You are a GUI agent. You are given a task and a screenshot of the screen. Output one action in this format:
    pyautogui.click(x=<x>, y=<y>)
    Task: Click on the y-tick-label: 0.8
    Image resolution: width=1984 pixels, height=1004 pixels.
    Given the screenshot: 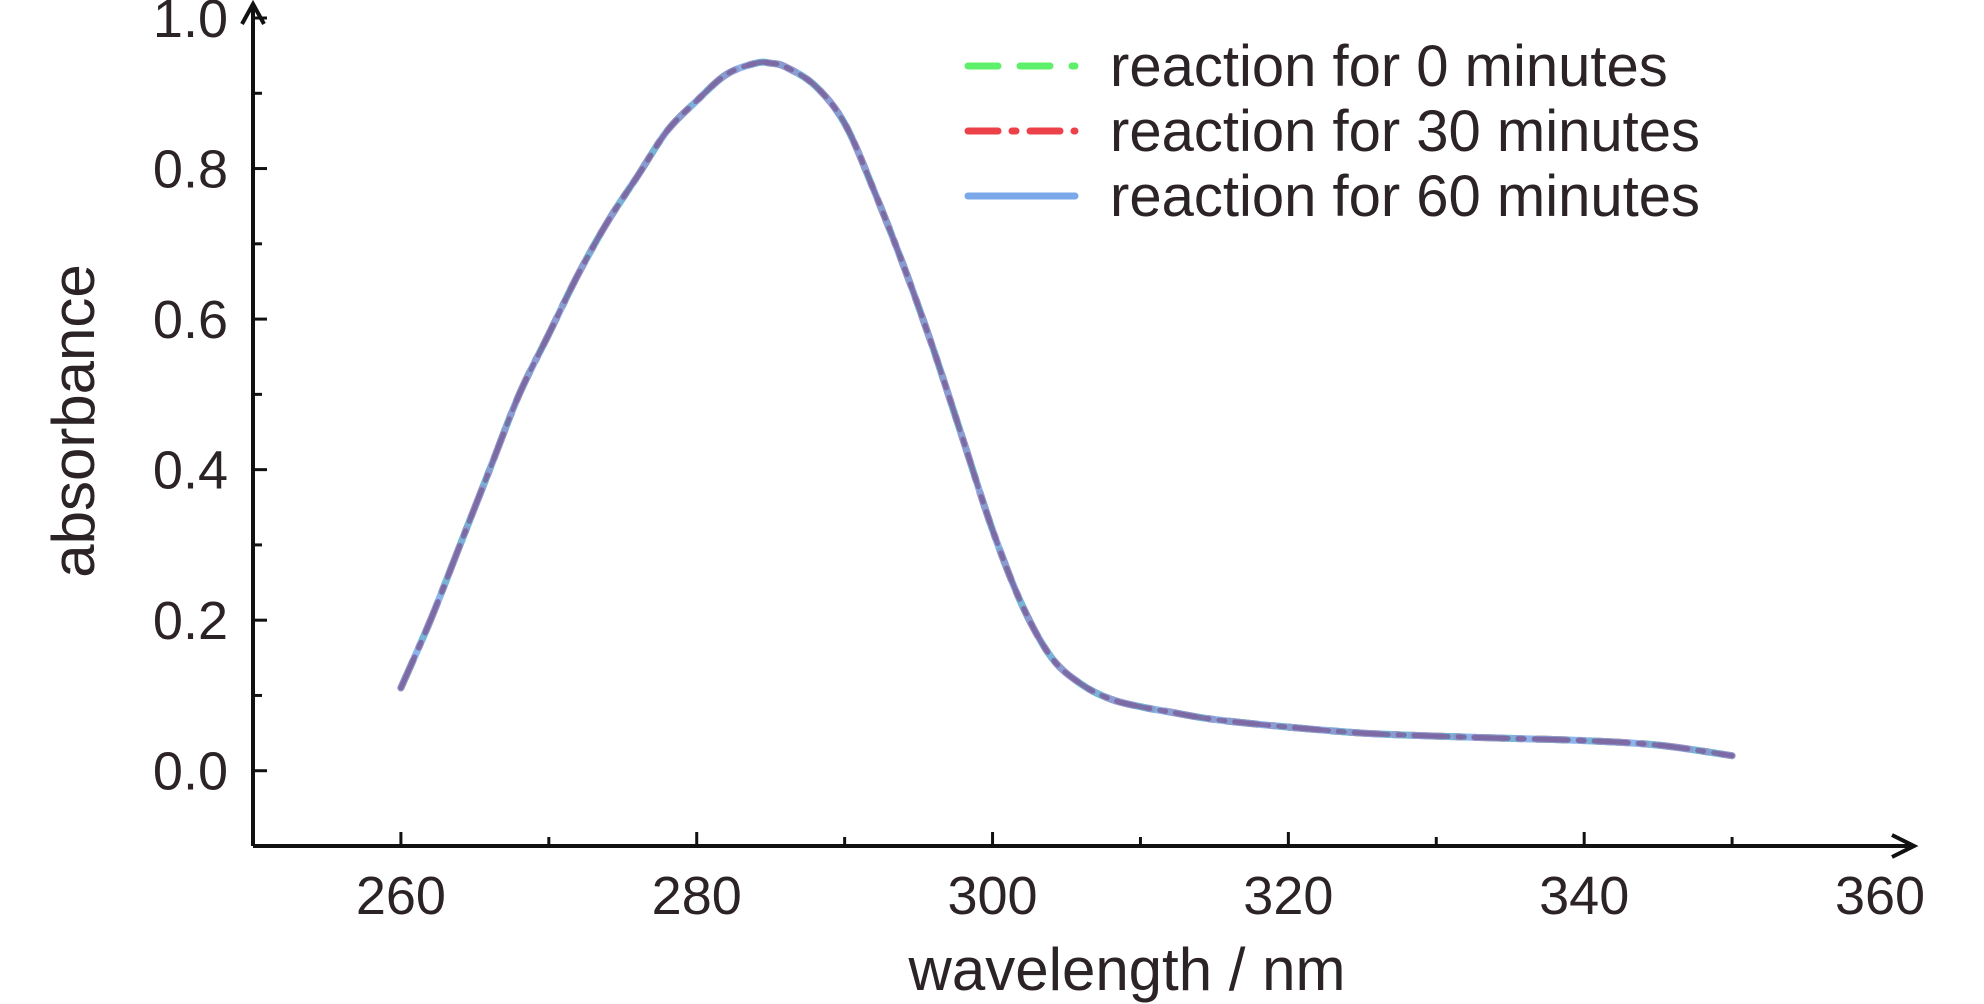 What is the action you would take?
    pyautogui.click(x=190, y=170)
    